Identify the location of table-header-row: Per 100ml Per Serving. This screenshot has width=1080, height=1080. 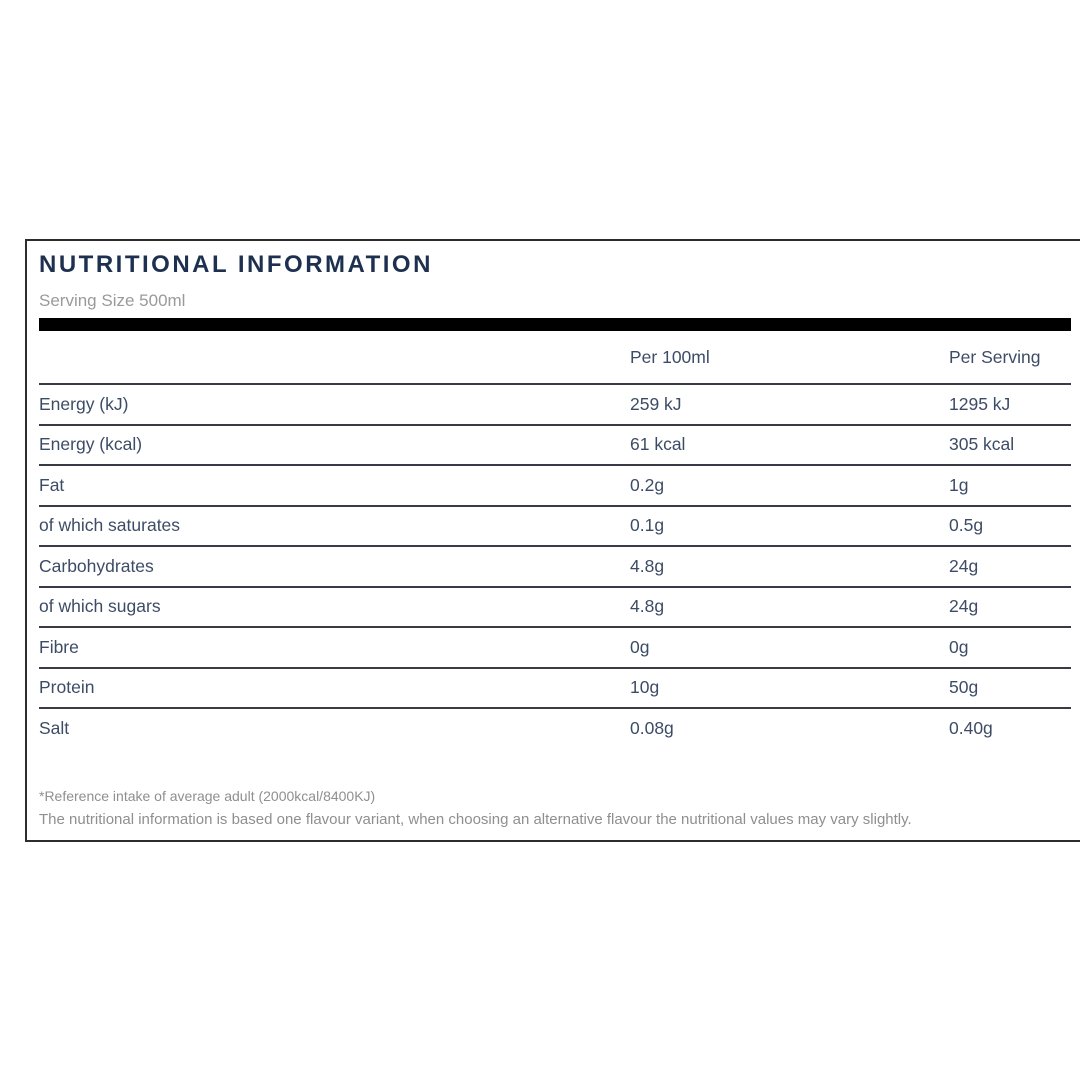
(555, 357).